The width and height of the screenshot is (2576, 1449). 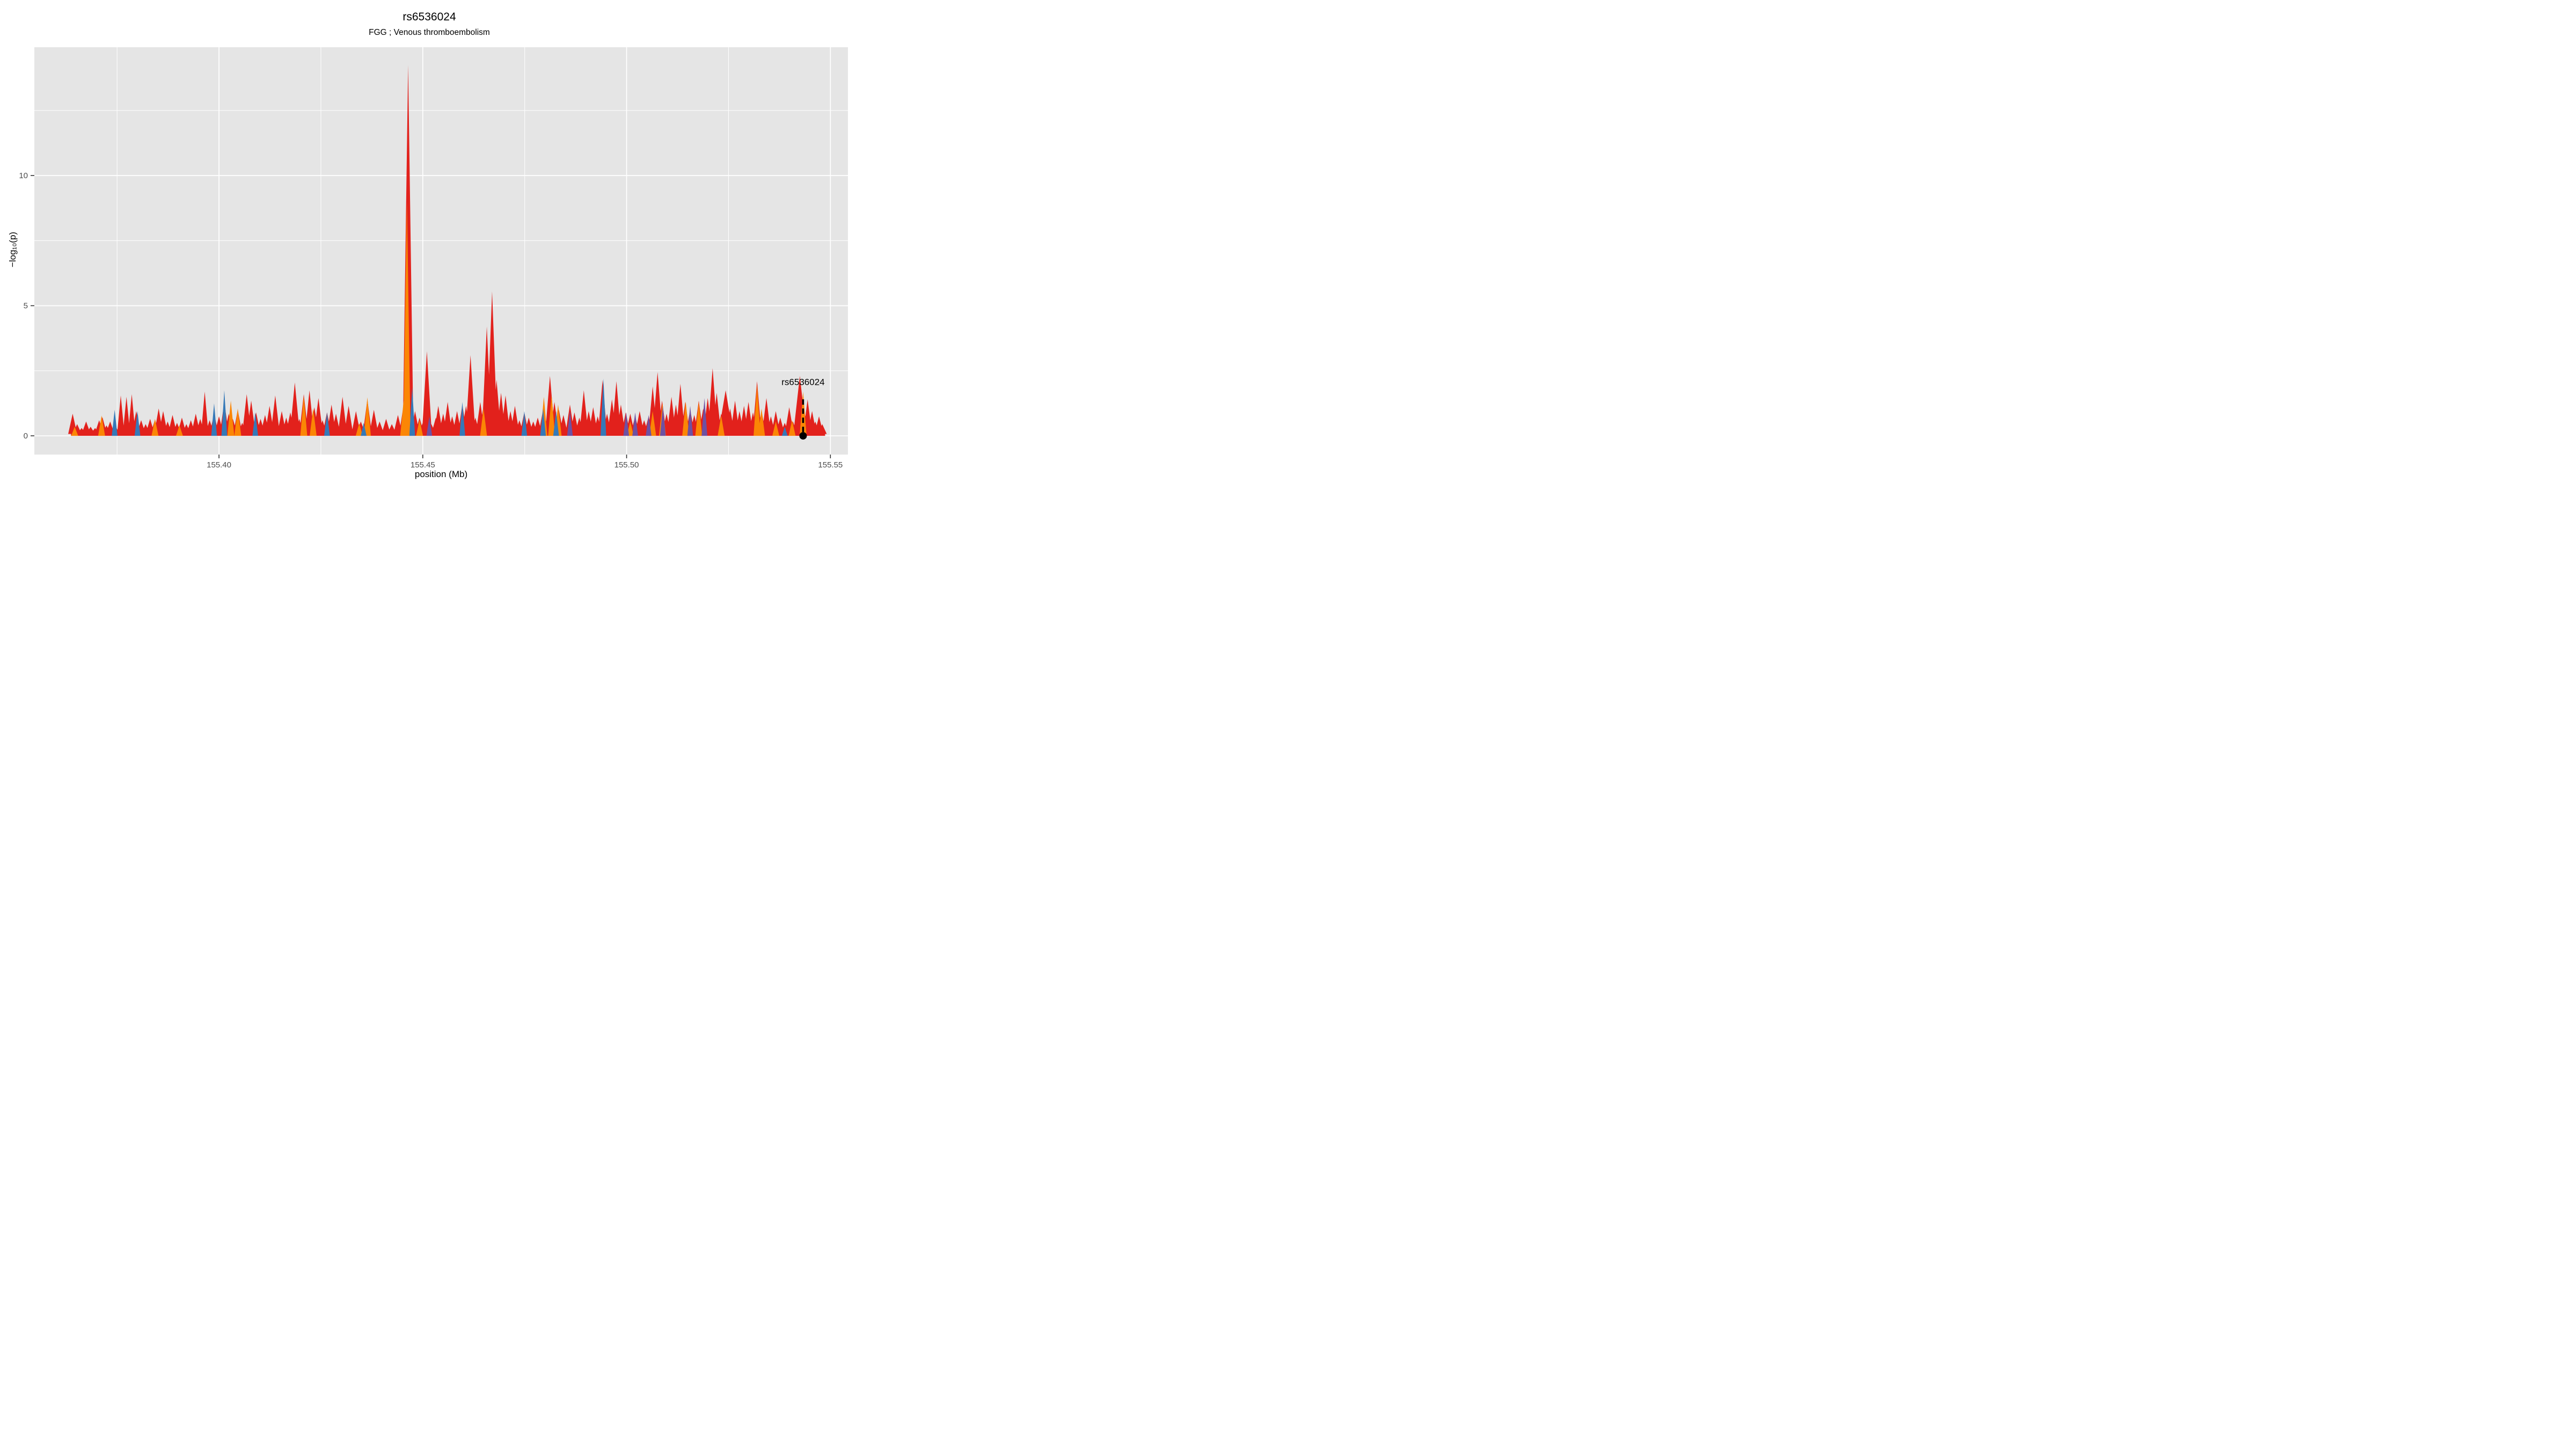 I want to click on plot-title: rs6536024, so click(x=429, y=17).